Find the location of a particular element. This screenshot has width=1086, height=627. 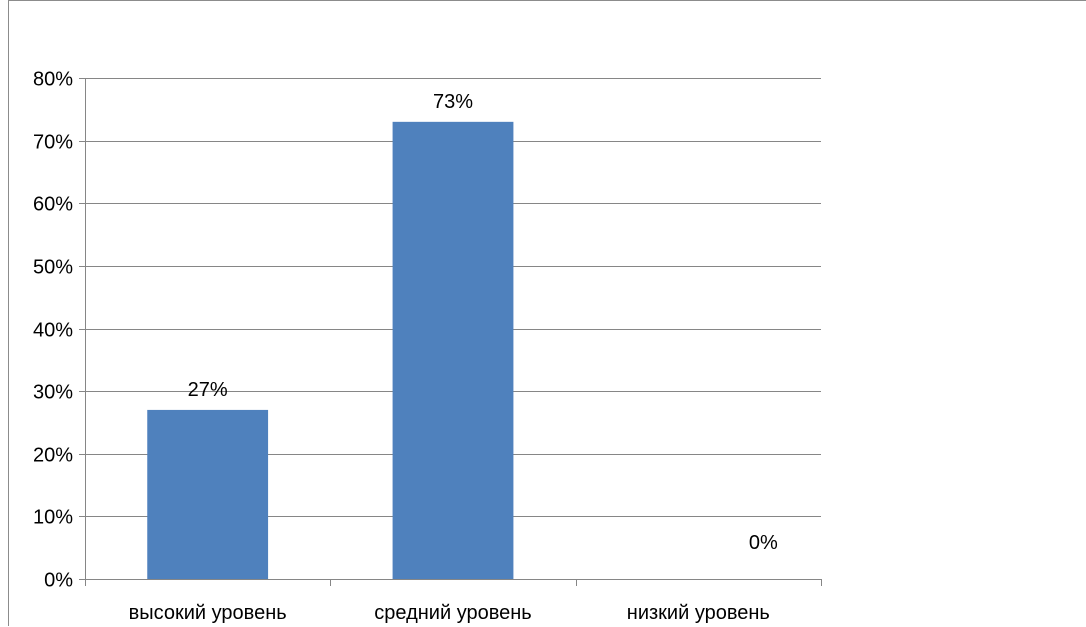

y-tick-label: 50% is located at coordinates (53, 268).